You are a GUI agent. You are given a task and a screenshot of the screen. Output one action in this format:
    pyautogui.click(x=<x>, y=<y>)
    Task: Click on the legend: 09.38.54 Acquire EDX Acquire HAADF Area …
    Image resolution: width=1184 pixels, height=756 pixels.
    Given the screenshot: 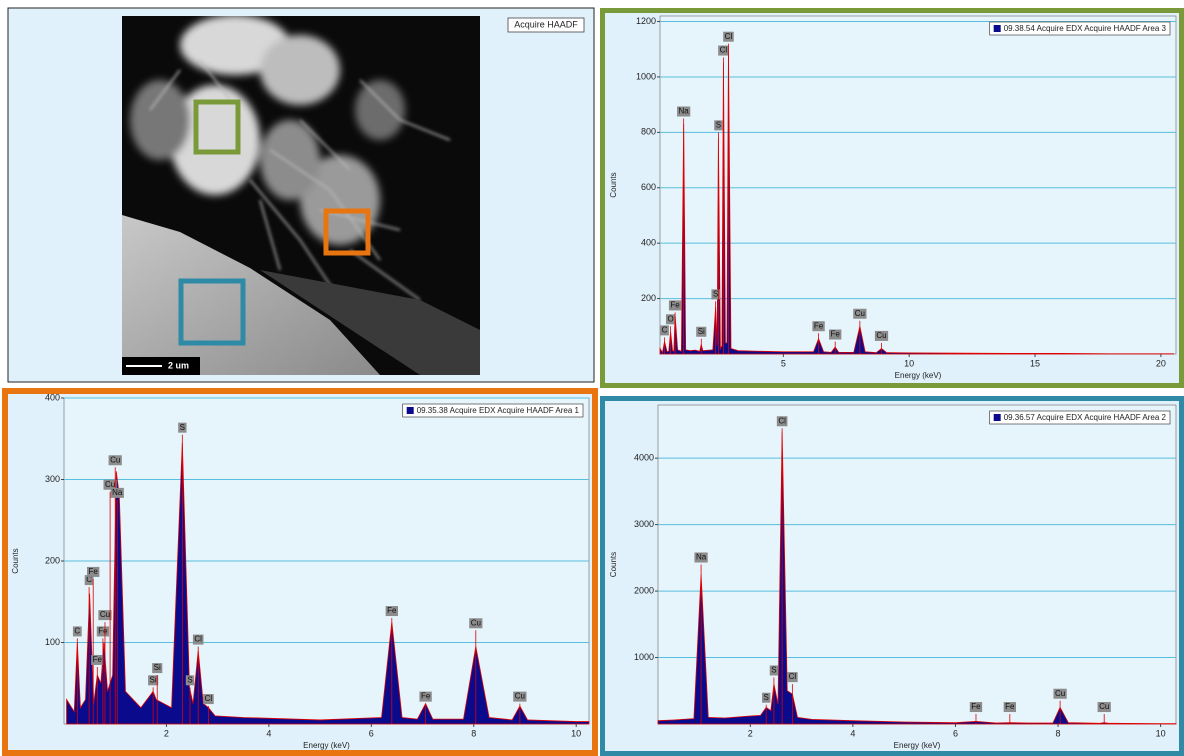 What is the action you would take?
    pyautogui.click(x=1080, y=28)
    